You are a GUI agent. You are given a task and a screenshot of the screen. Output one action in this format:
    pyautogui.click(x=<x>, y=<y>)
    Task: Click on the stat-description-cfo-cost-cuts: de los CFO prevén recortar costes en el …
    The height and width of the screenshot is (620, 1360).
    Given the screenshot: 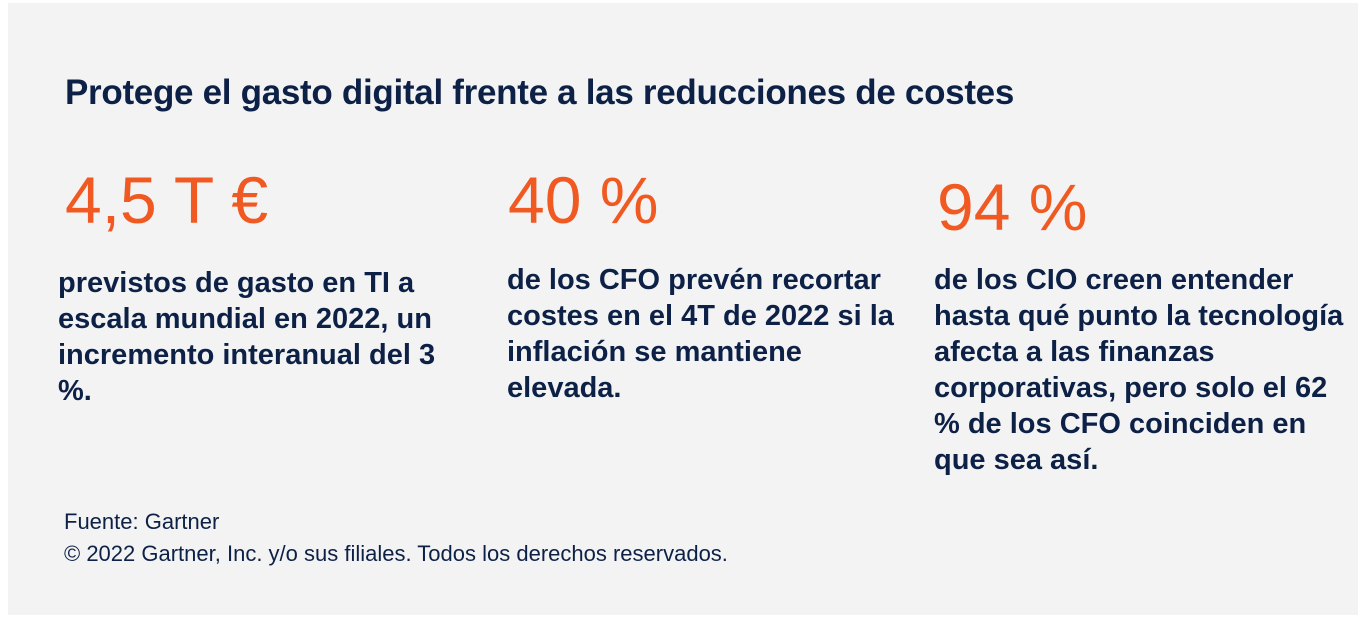 What is the action you would take?
    pyautogui.click(x=700, y=334)
    